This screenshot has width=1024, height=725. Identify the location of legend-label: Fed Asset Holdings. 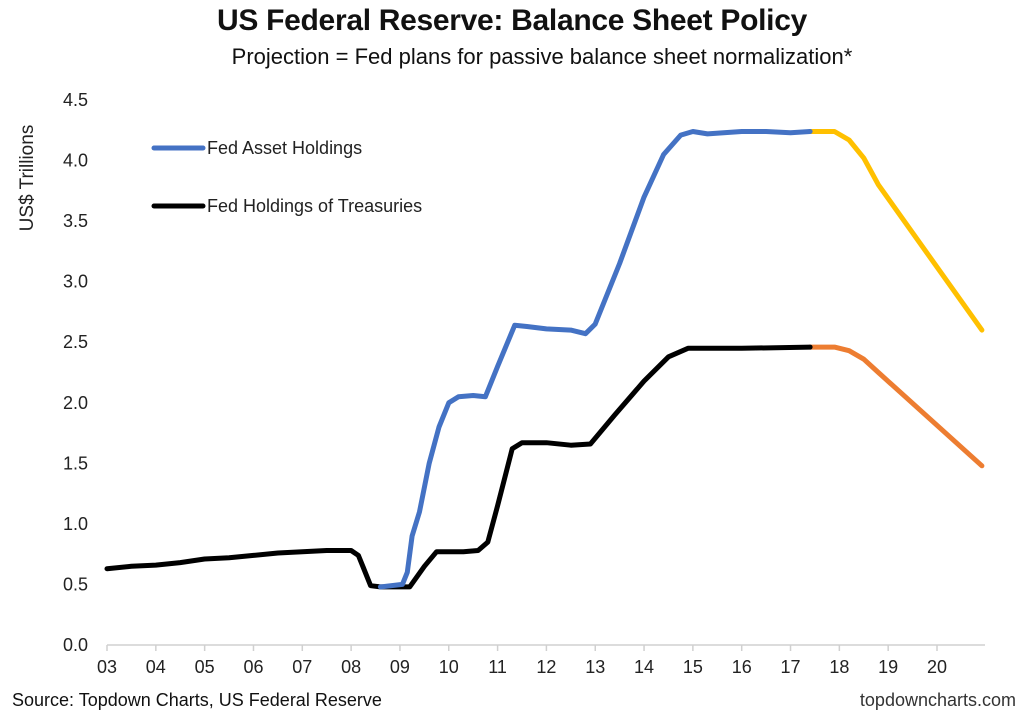
(284, 148).